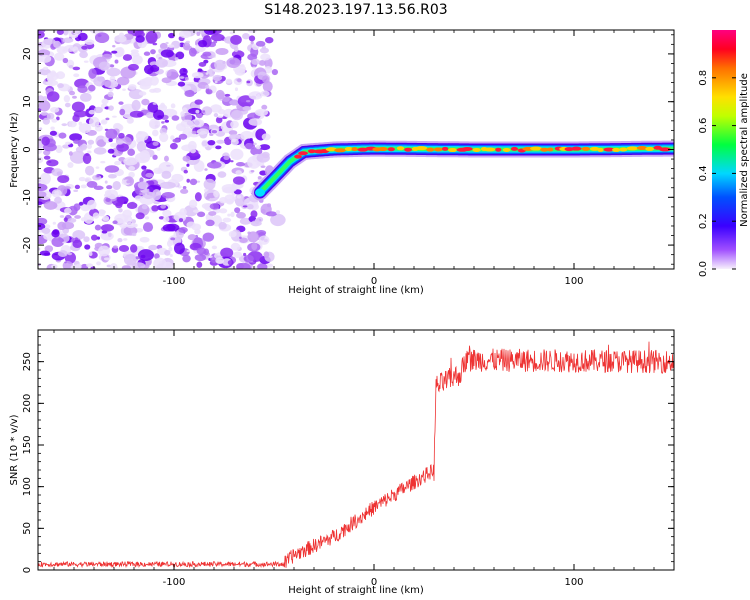 This screenshot has height=600, width=750. What do you see at coordinates (27, 54) in the screenshot?
I see `spectrogram-ytick-label: 20` at bounding box center [27, 54].